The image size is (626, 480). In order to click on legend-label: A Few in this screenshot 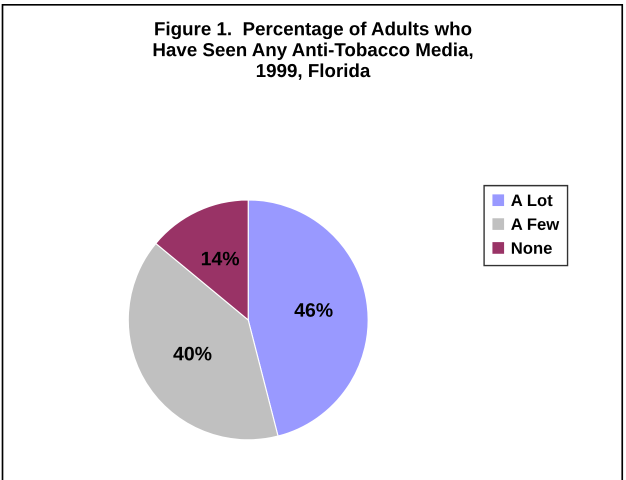, I will do `click(535, 224)`.